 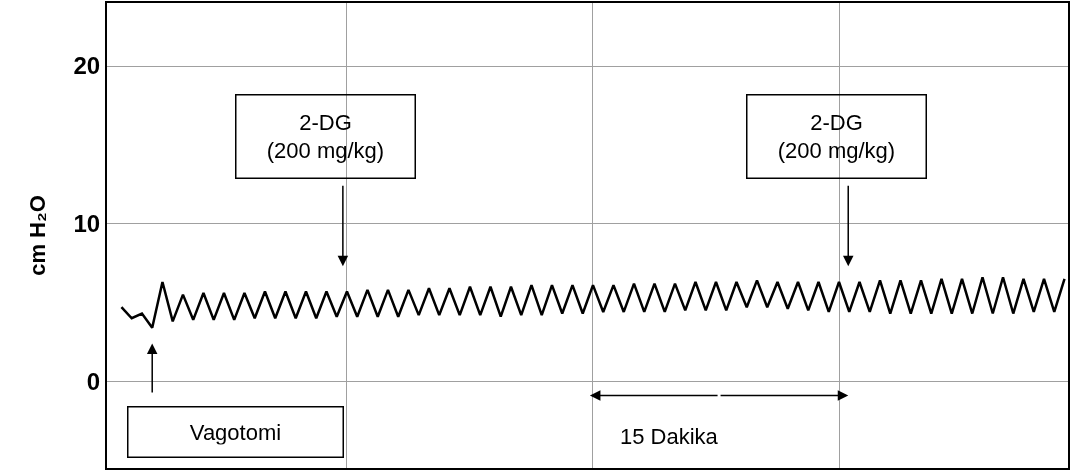 What do you see at coordinates (93, 381) in the screenshot?
I see `y-tick-label: 0` at bounding box center [93, 381].